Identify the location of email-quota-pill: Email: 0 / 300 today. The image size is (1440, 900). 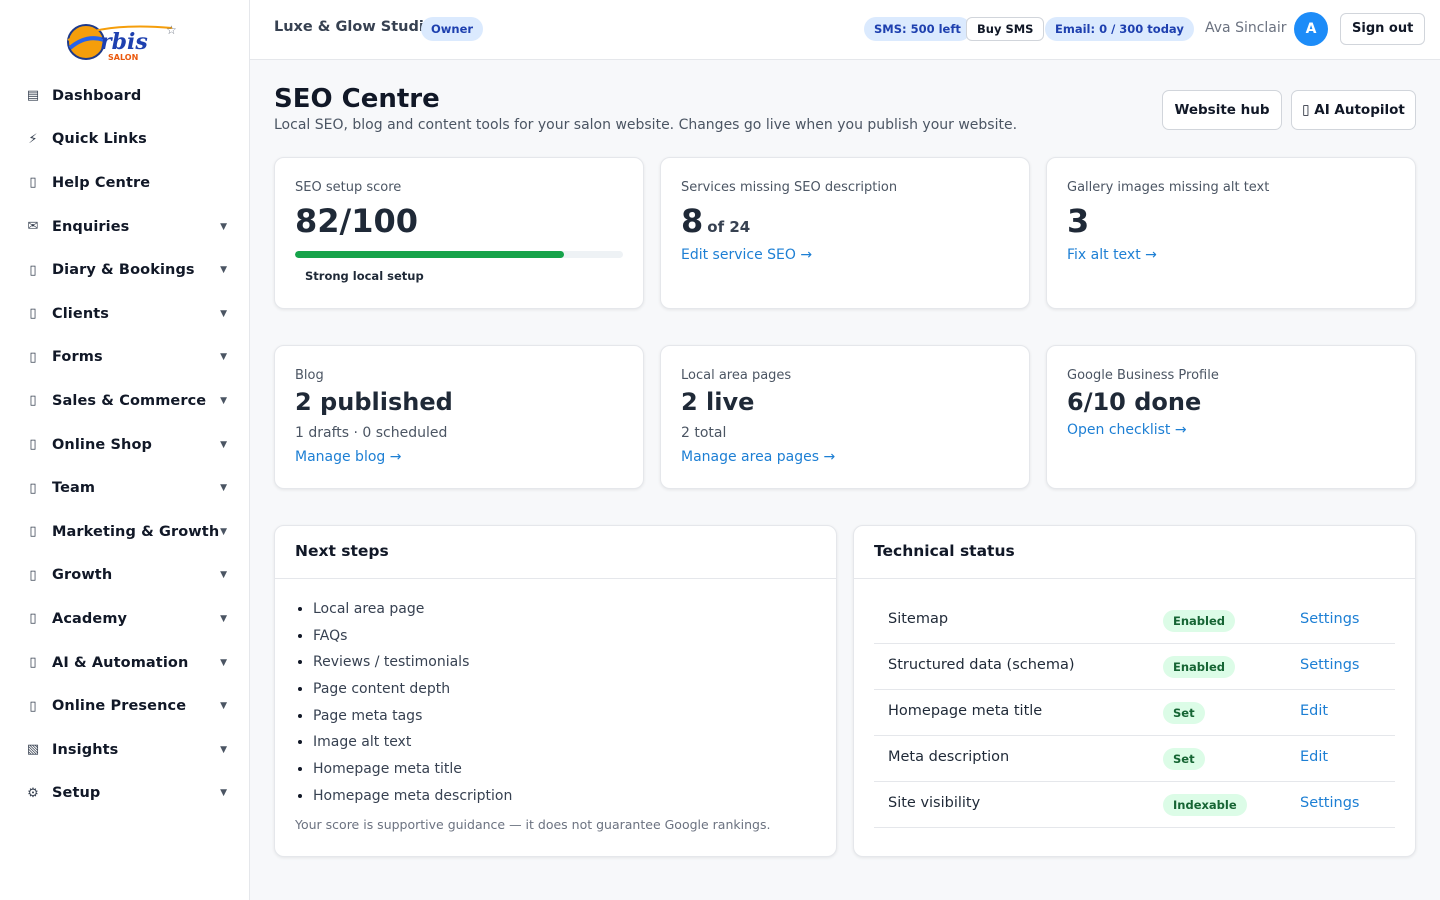
(1119, 29).